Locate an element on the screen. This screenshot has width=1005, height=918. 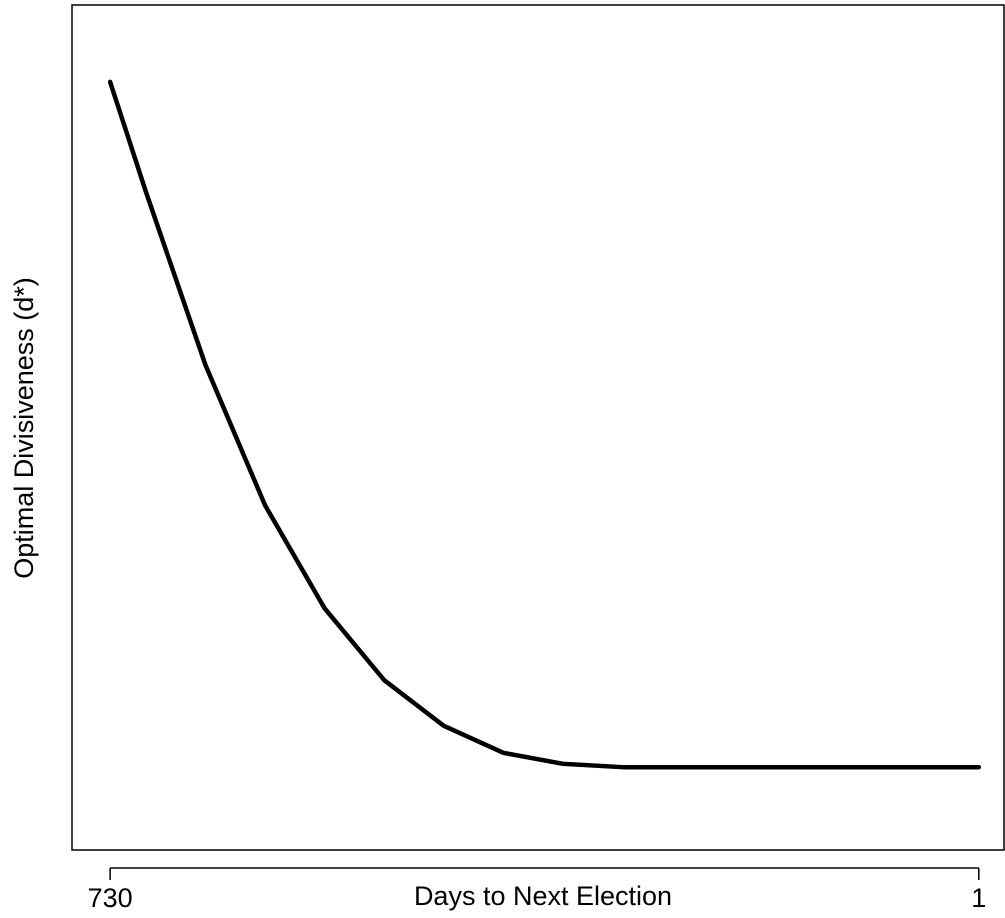
x-axis-label: Days to Next Election is located at coordinates (543, 896).